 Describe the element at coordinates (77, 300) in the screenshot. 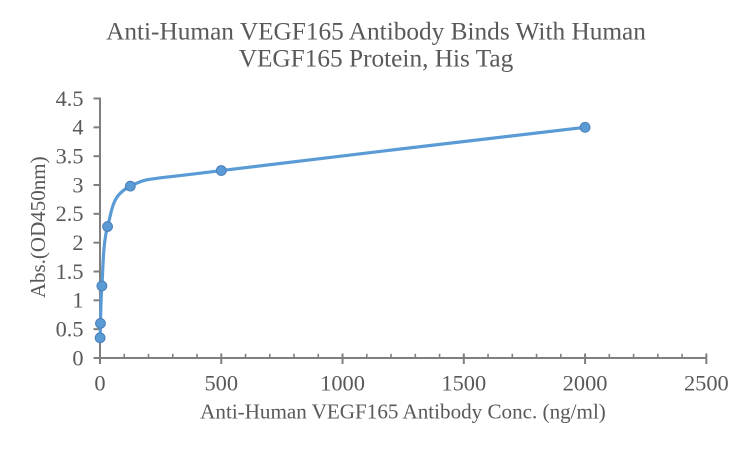

I see `svg-text: 1` at that location.